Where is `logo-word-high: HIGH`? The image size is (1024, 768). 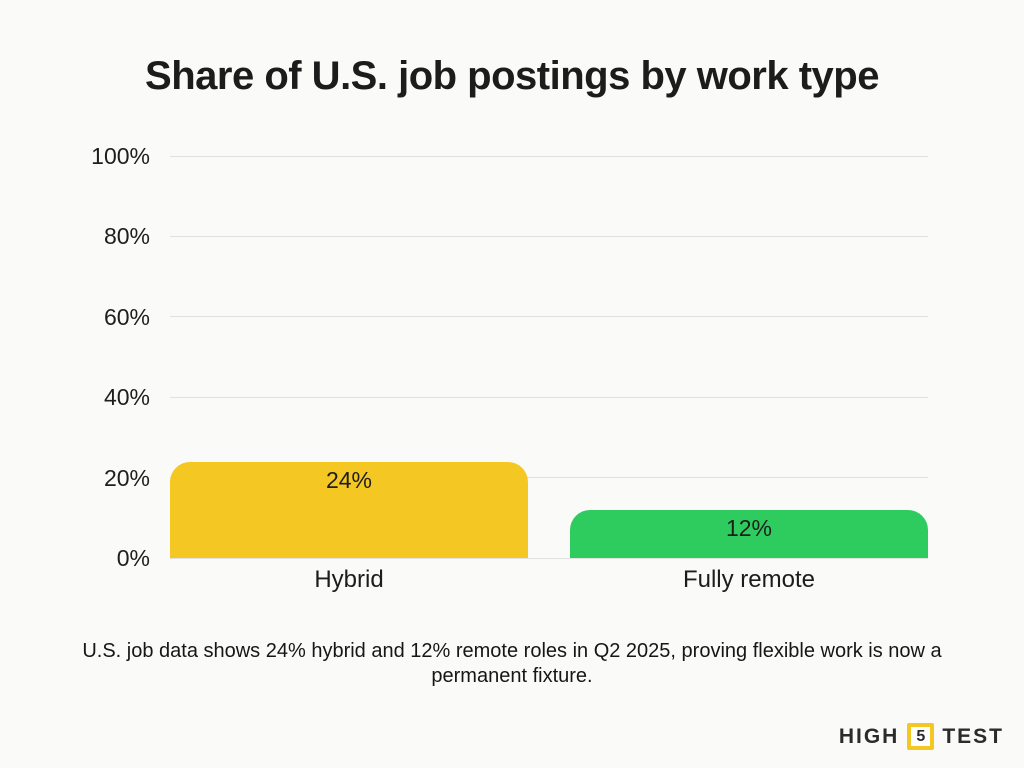 logo-word-high: HIGH is located at coordinates (869, 736).